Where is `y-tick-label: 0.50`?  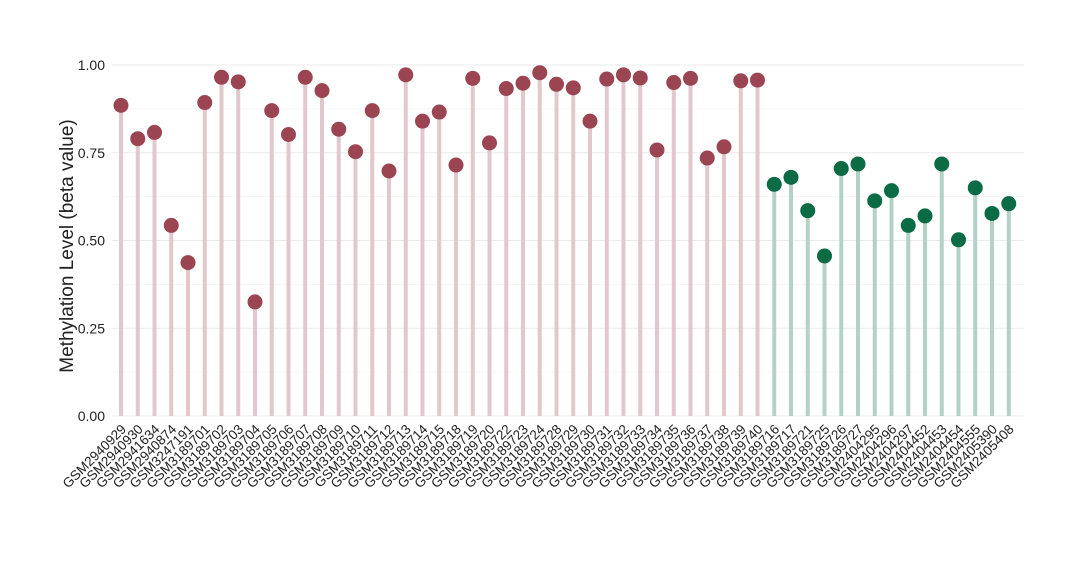 y-tick-label: 0.50 is located at coordinates (91, 241).